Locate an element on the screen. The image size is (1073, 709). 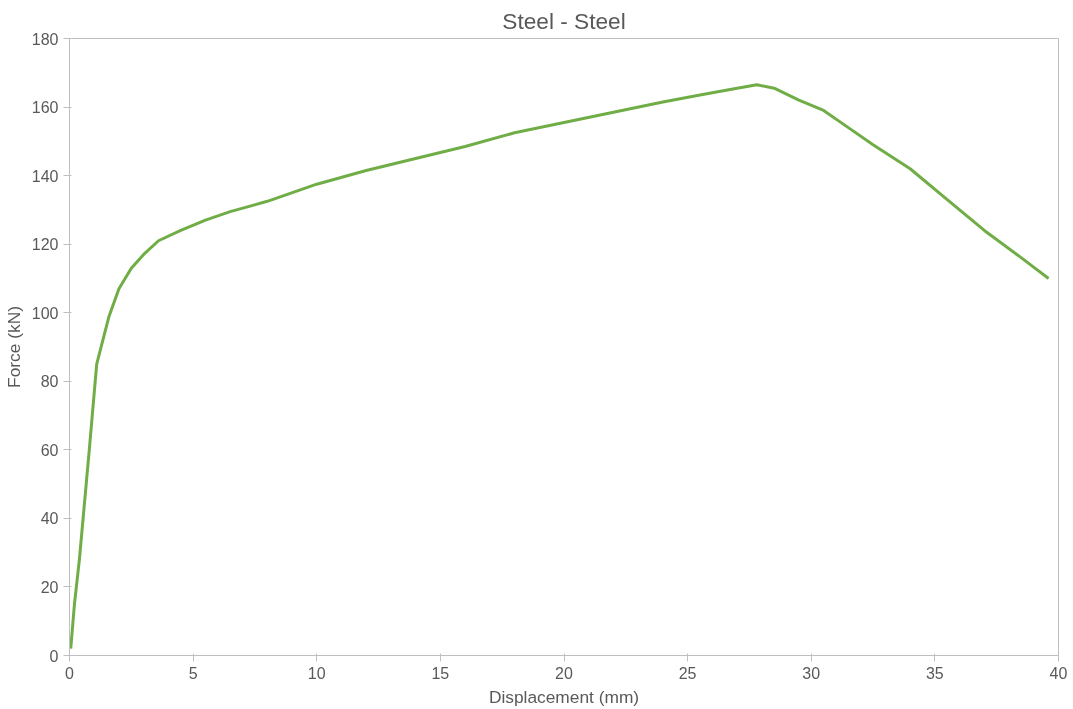
y-tick-label: 20 is located at coordinates (49, 587).